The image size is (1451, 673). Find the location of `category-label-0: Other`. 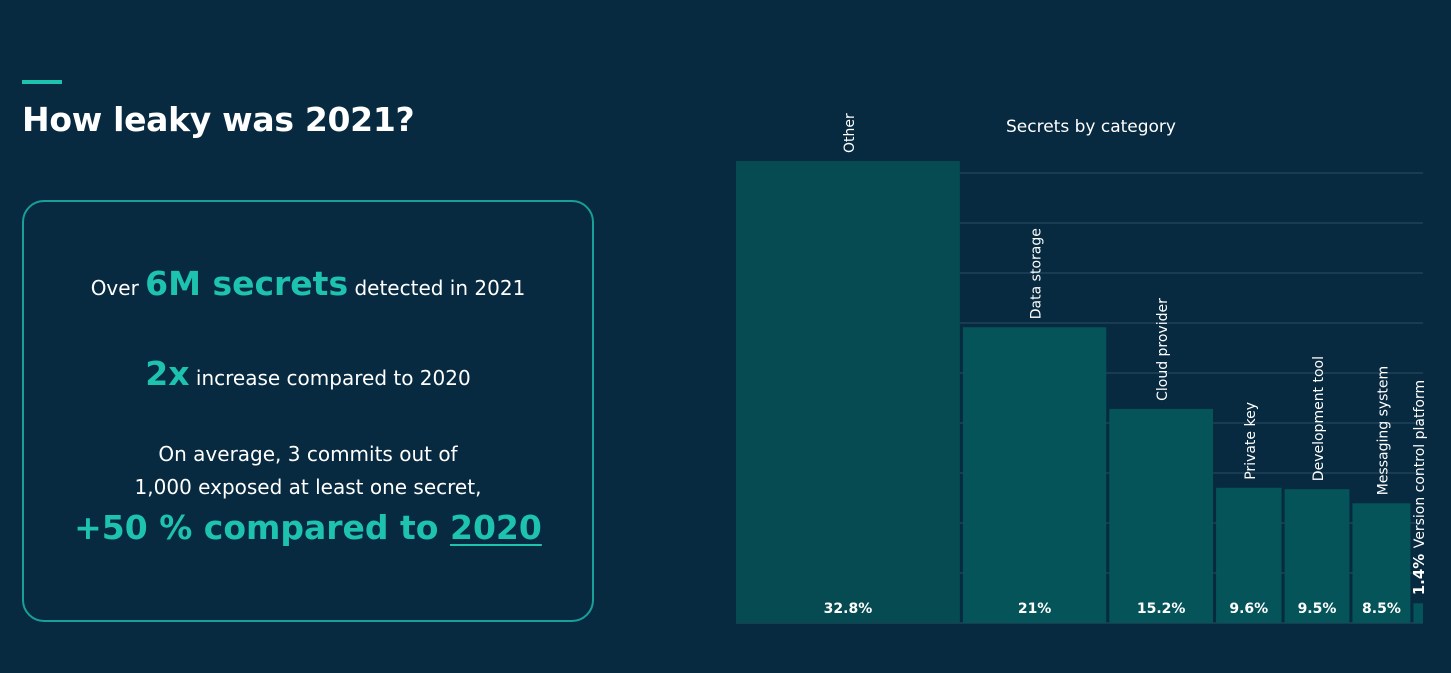

category-label-0: Other is located at coordinates (850, 133).